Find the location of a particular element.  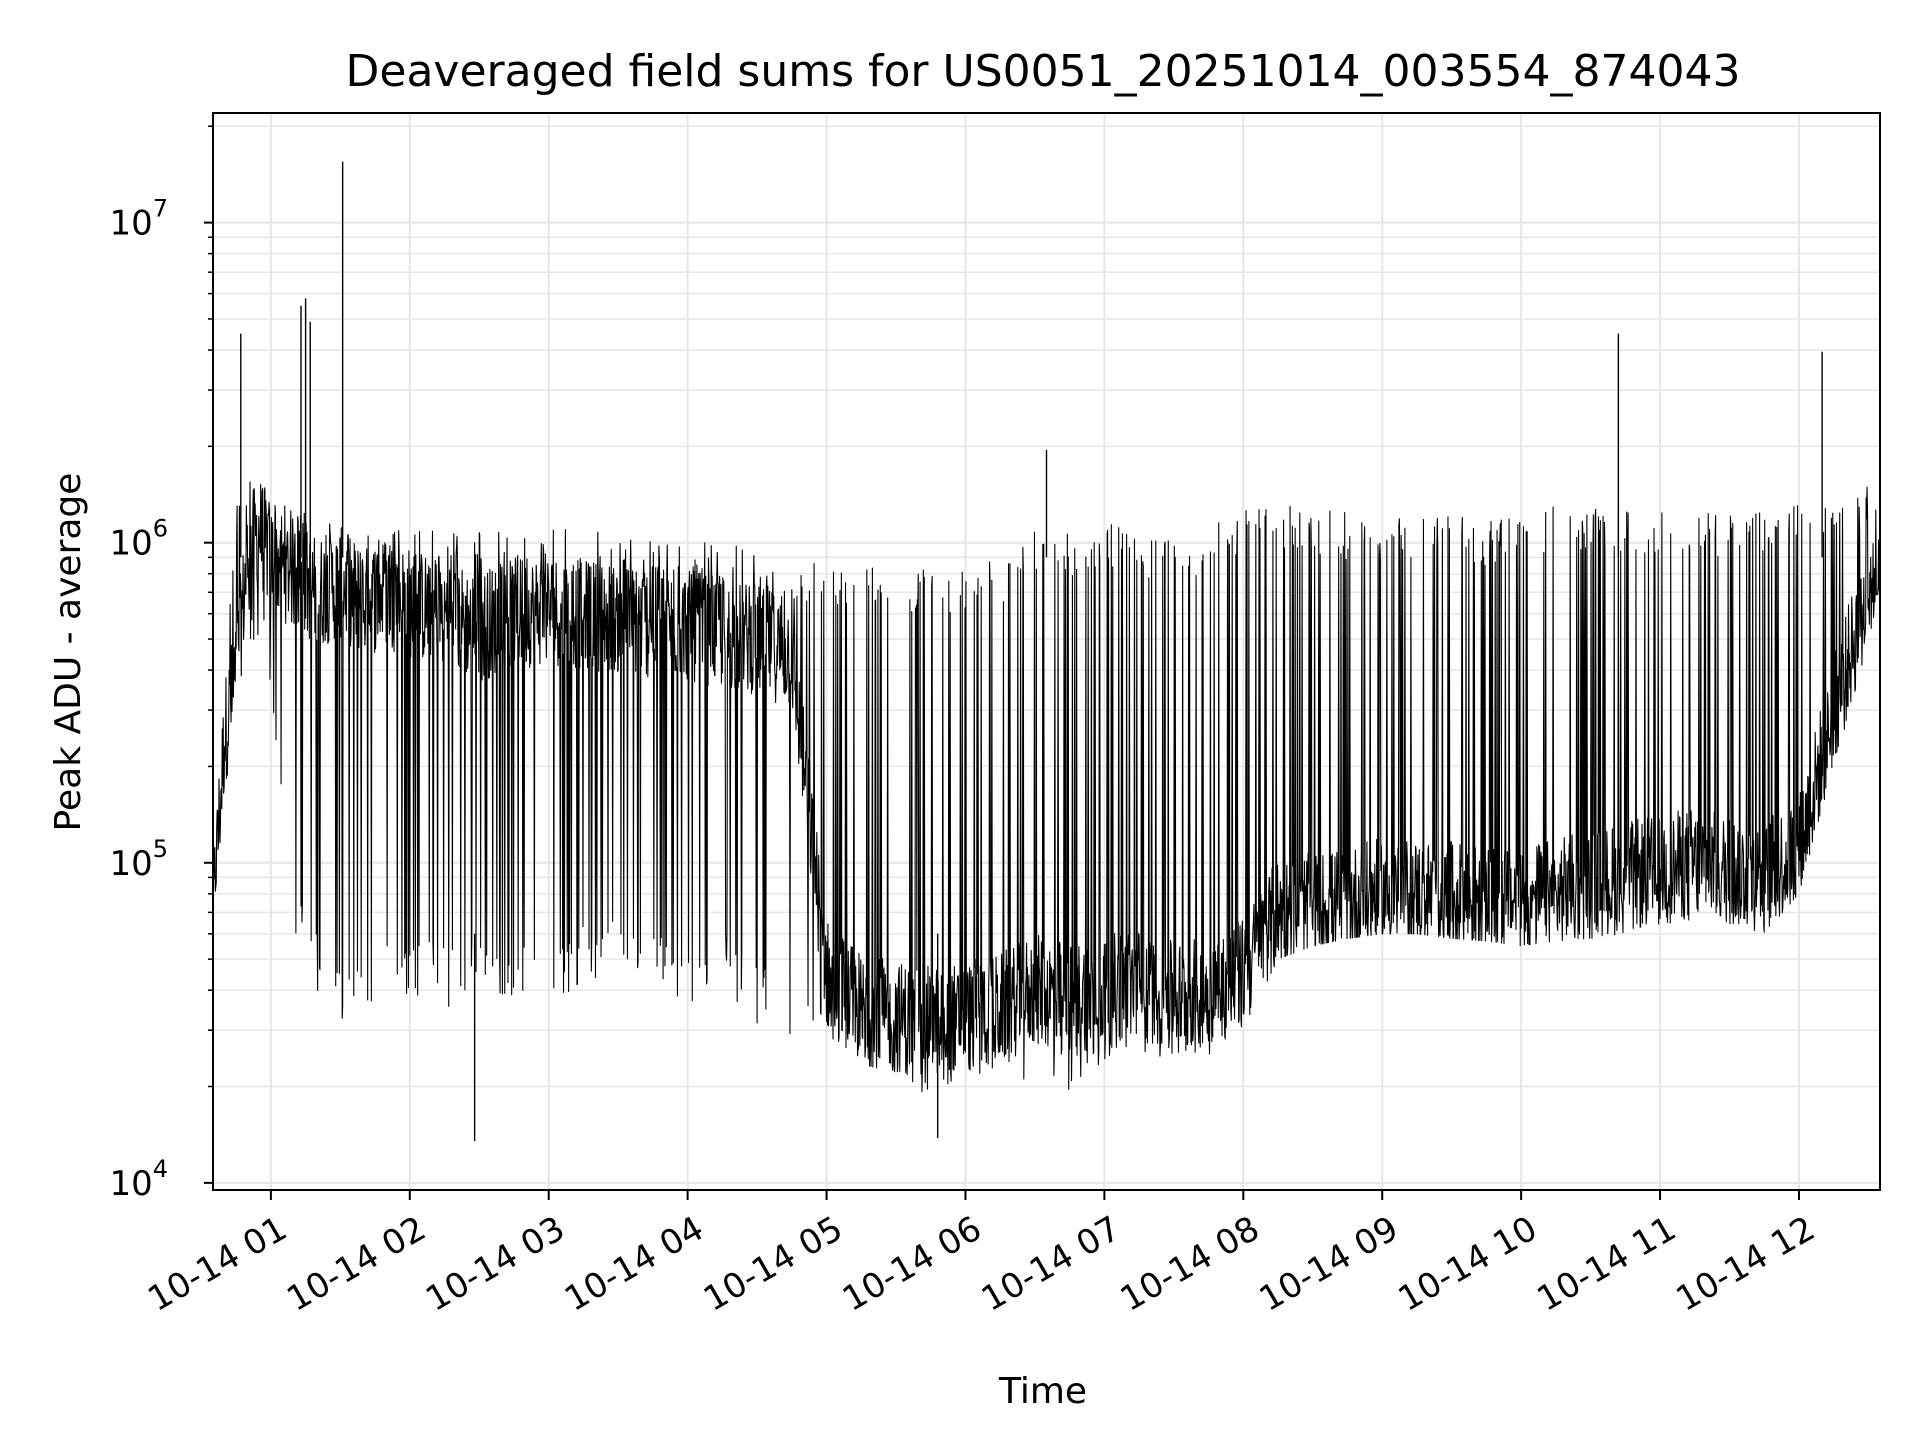

x-tick-label: 10-14 07 is located at coordinates (1051, 1264).